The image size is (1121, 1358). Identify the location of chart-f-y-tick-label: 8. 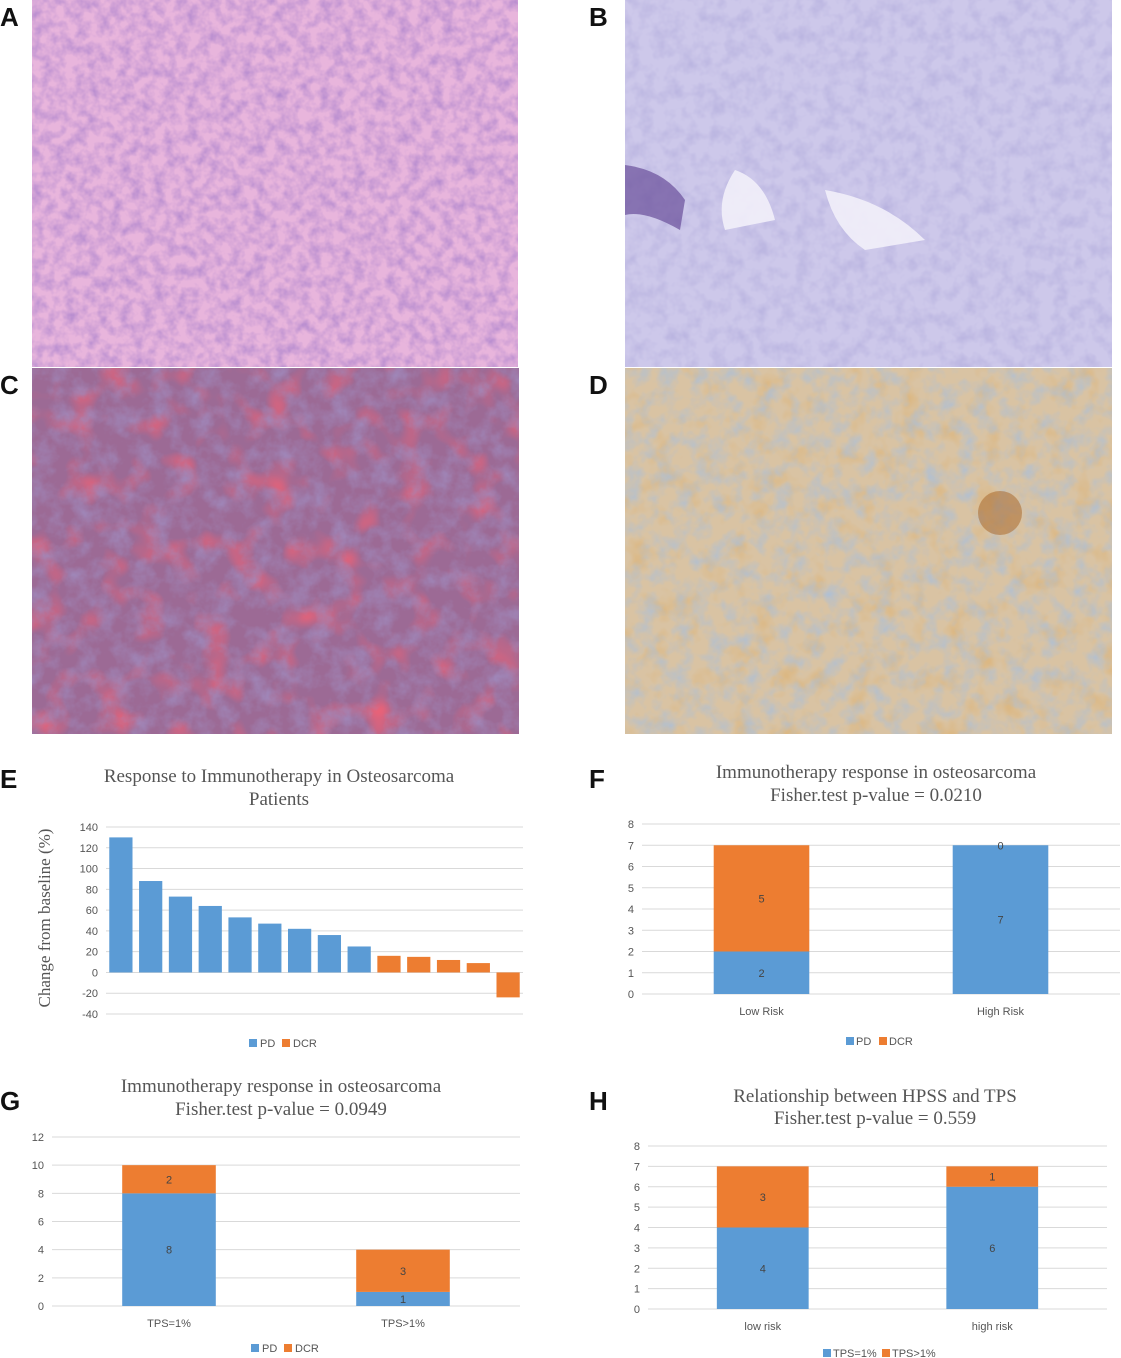
(631, 825).